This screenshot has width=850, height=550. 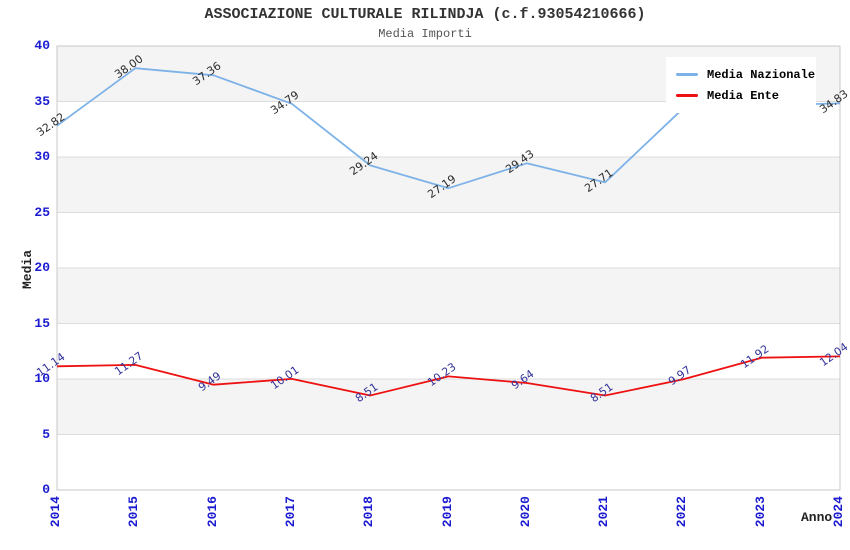 What do you see at coordinates (369, 512) in the screenshot?
I see `x-tick-label: 2018` at bounding box center [369, 512].